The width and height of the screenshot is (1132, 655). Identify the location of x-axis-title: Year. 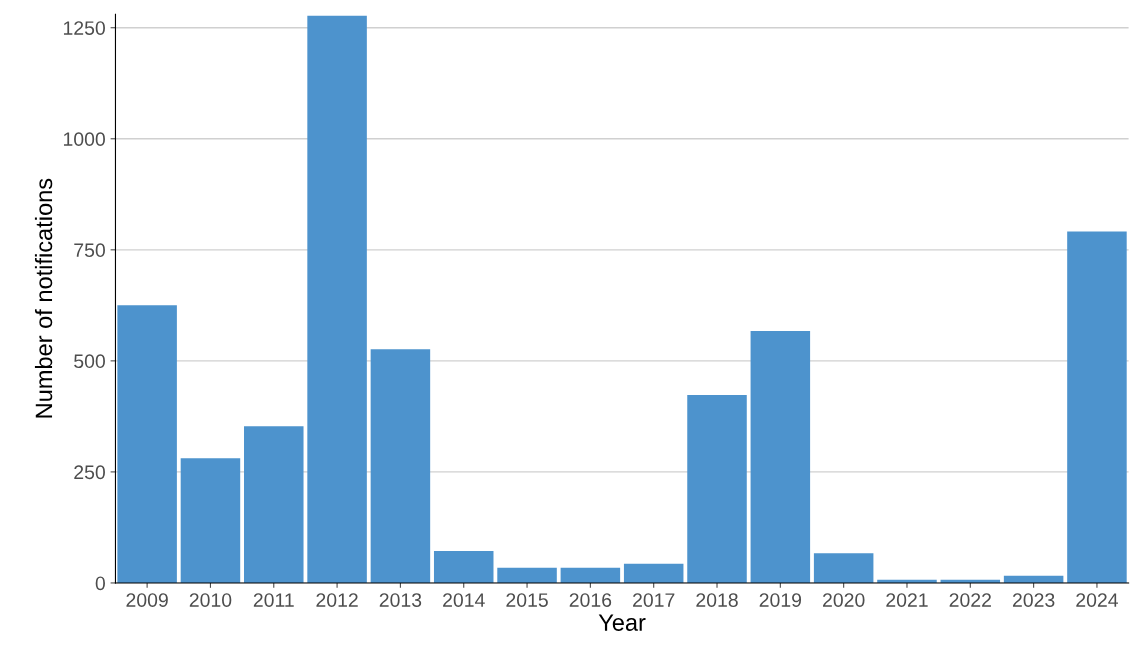
(622, 622).